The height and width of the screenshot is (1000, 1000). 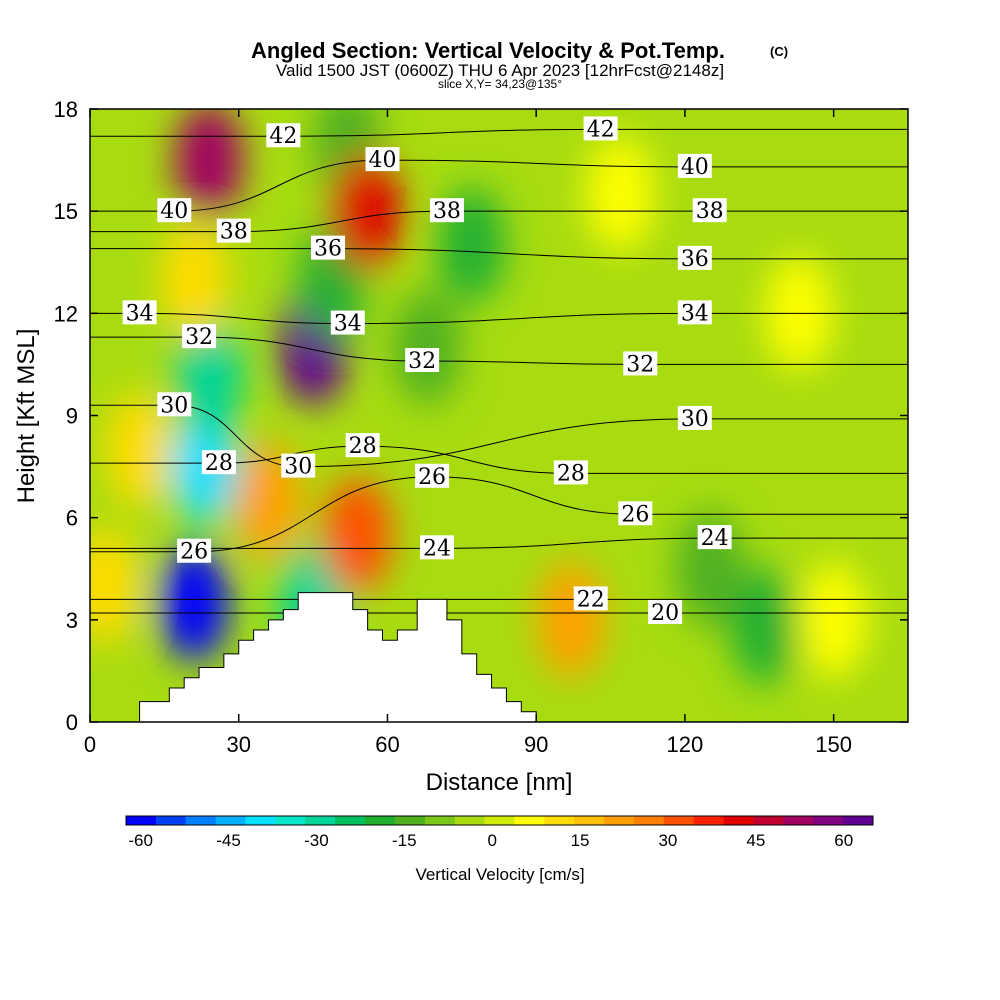 I want to click on x-tick-label-30: 30, so click(x=238, y=744).